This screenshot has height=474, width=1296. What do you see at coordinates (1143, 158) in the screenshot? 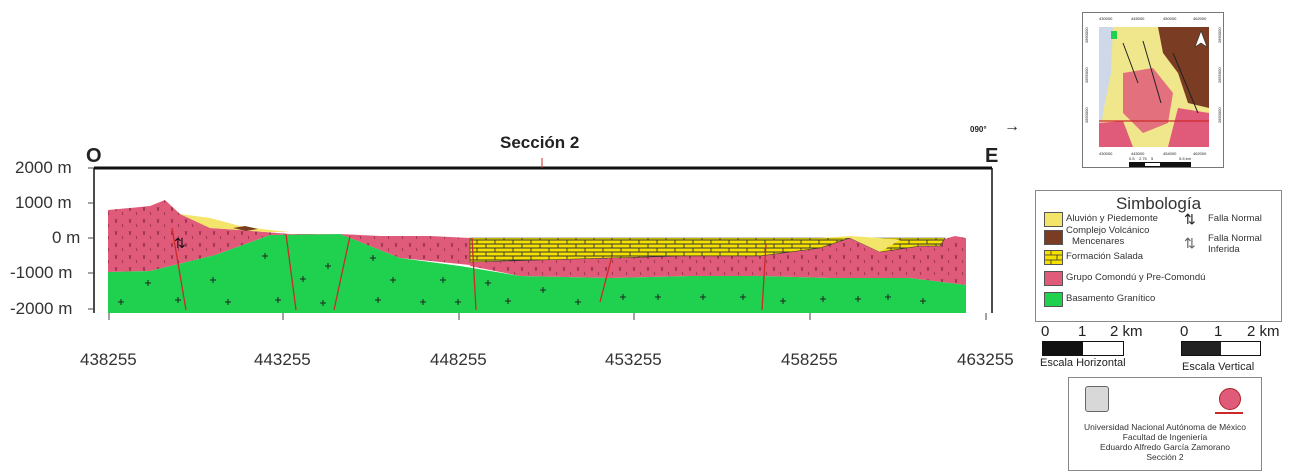
I see `inset-scale-tick: 2.75` at bounding box center [1143, 158].